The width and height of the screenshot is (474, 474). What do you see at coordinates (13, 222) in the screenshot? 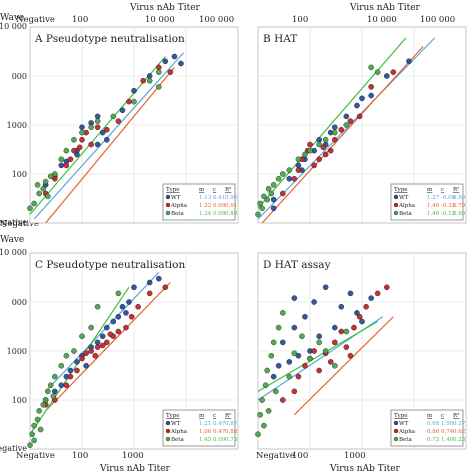
I see `y-tick-label: Negative` at bounding box center [13, 222].